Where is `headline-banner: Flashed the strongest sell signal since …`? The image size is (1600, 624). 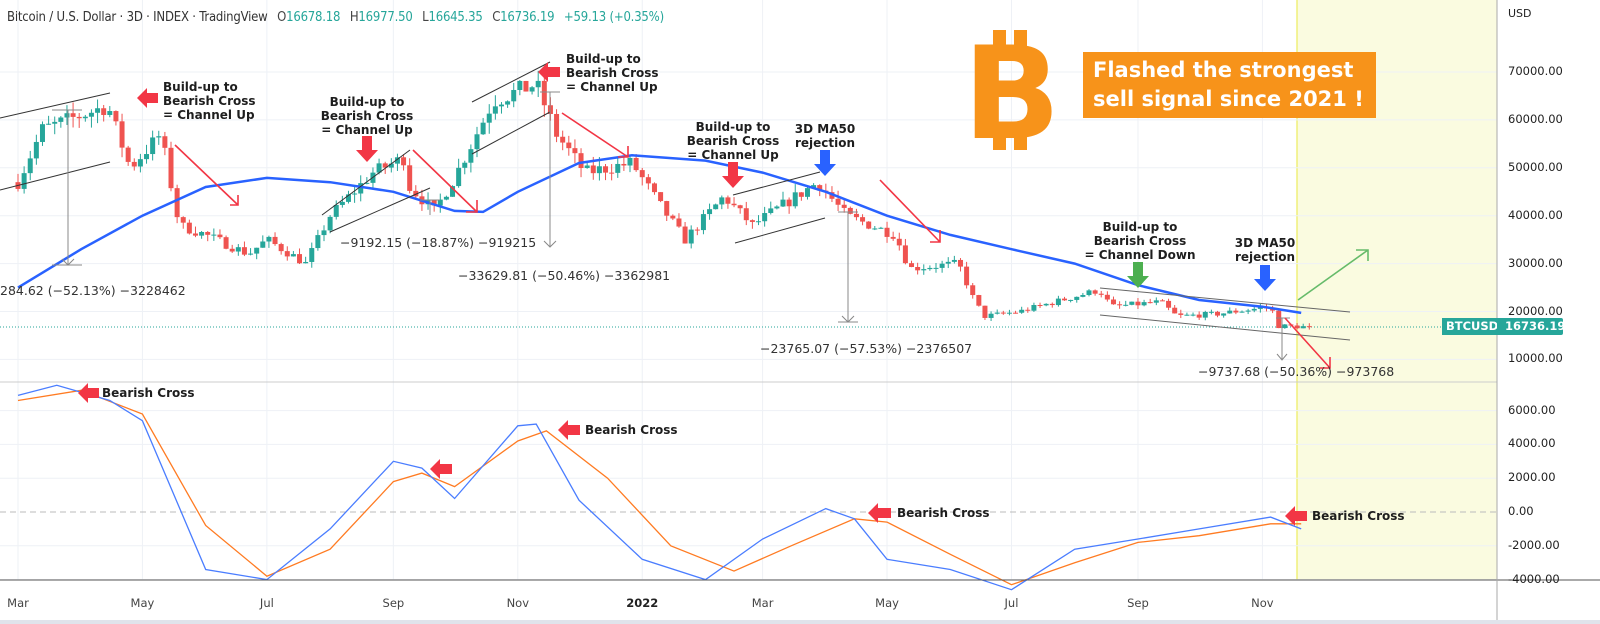 headline-banner: Flashed the strongest sell signal since … is located at coordinates (1229, 85).